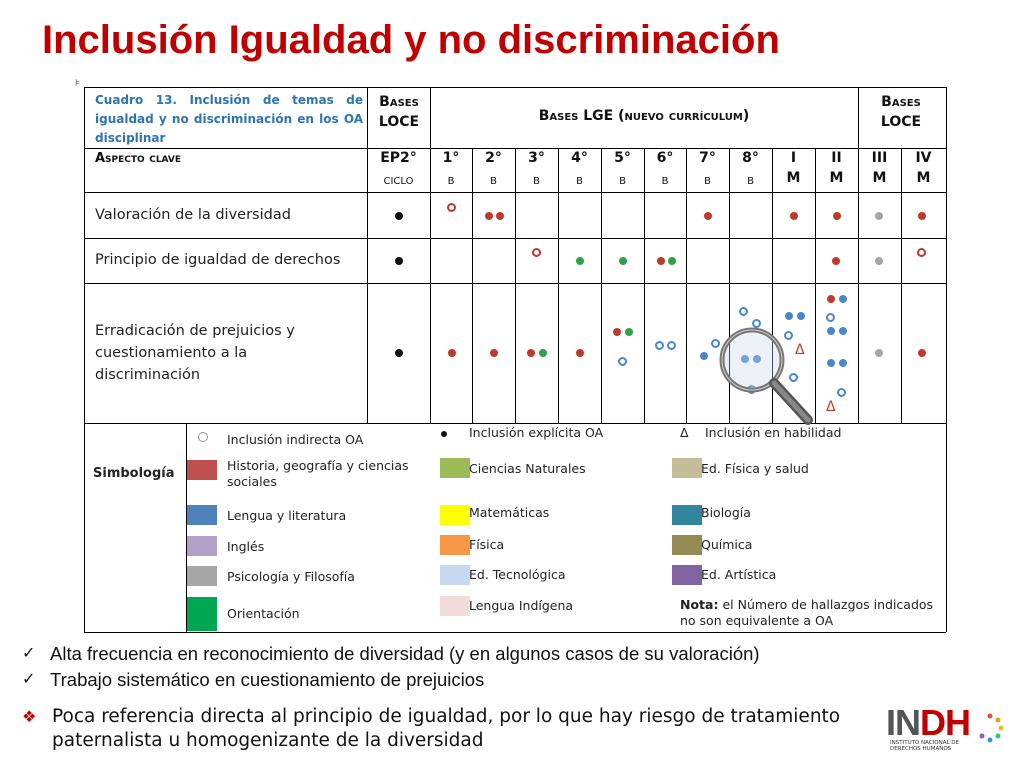 The width and height of the screenshot is (1024, 768). Describe the element at coordinates (203, 437) in the screenshot. I see `indirect-ring-icon` at that location.